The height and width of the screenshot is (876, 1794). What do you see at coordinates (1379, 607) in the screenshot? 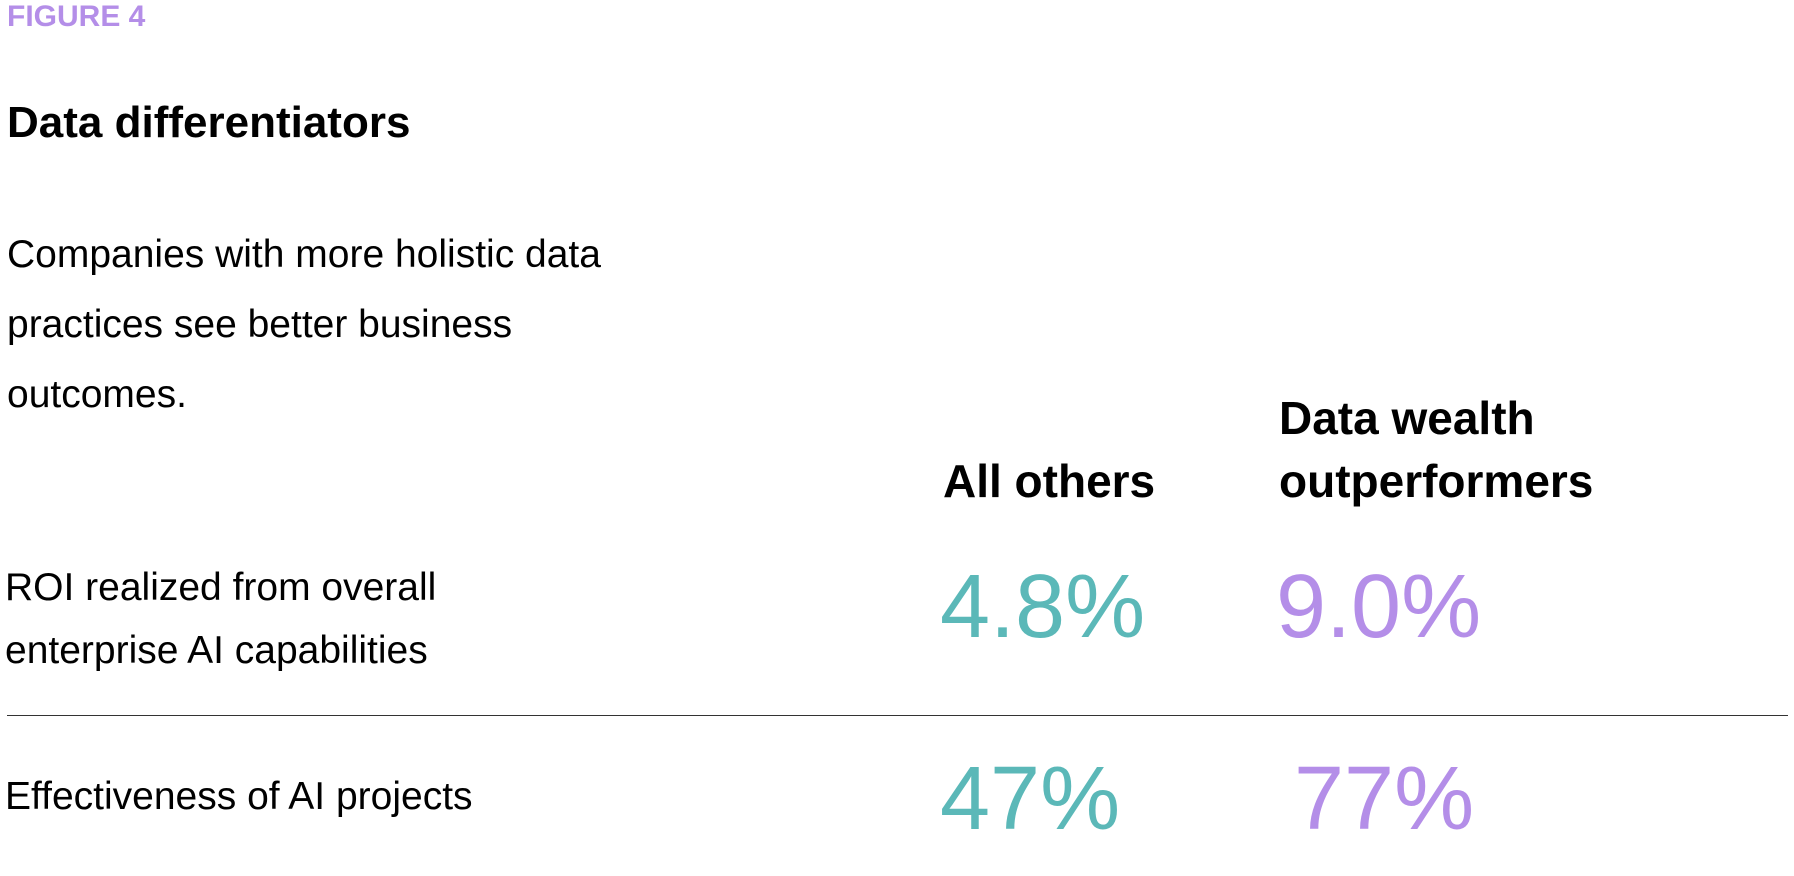
I see `value: 9.0%` at bounding box center [1379, 607].